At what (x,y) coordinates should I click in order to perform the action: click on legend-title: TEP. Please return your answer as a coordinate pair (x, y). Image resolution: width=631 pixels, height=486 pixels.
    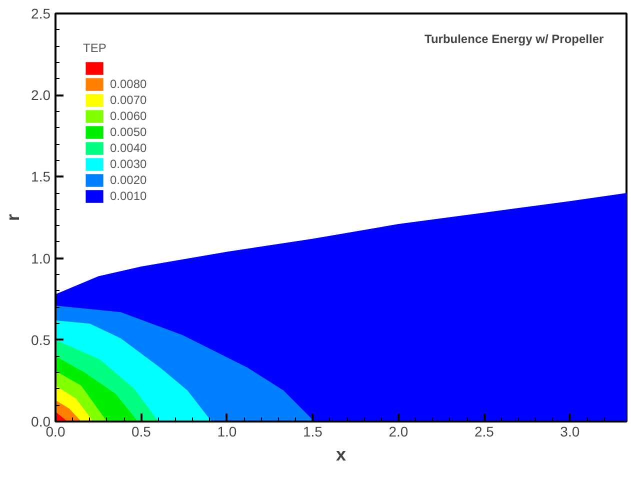
    Looking at the image, I should click on (95, 48).